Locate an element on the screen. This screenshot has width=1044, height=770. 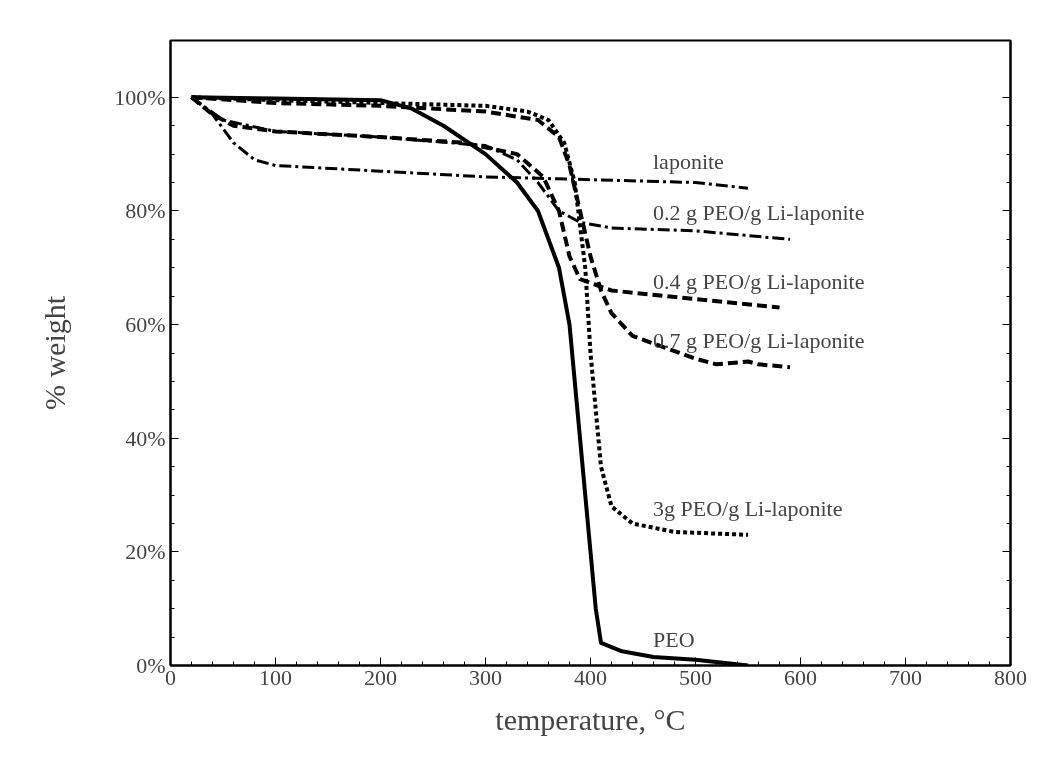
series-label: 0.2 g PEO/g Li-laponite is located at coordinates (759, 213).